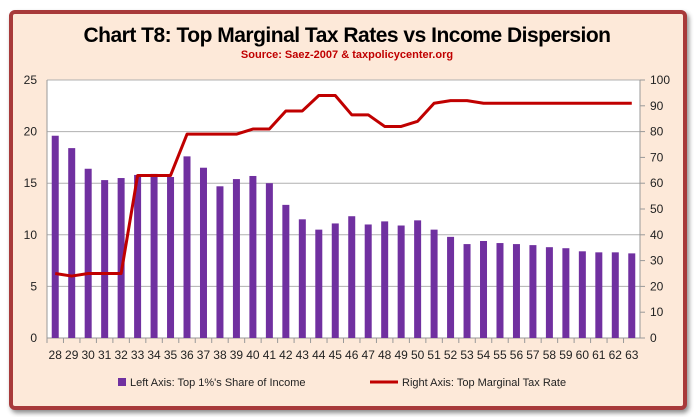  Describe the element at coordinates (401, 355) in the screenshot. I see `x-tick-label: 49` at that location.